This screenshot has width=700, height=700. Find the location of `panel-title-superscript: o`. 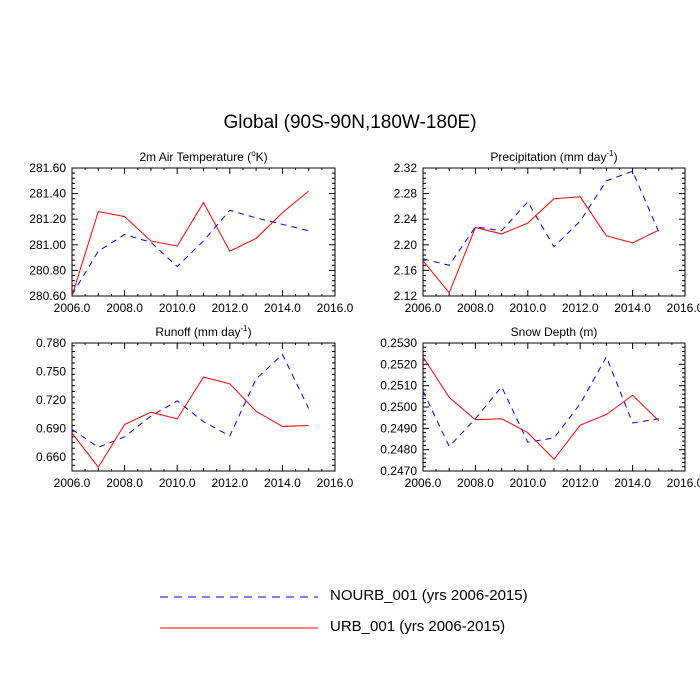

panel-title-superscript: o is located at coordinates (253, 153).